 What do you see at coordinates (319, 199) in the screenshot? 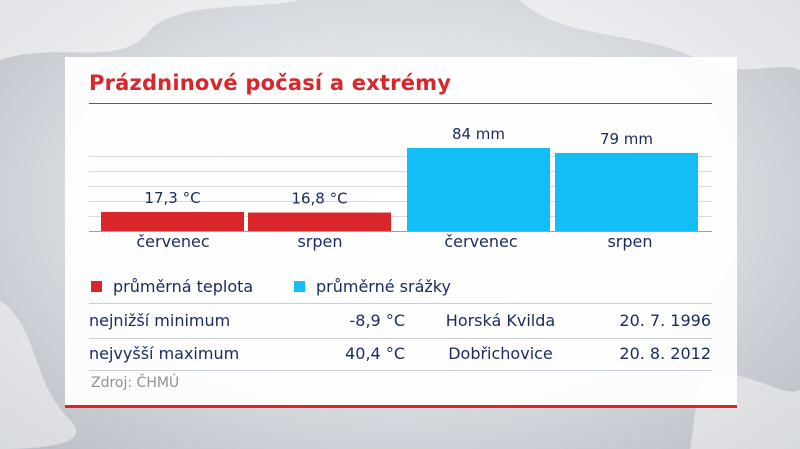
I see `data-label: 16,8 °C` at bounding box center [319, 199].